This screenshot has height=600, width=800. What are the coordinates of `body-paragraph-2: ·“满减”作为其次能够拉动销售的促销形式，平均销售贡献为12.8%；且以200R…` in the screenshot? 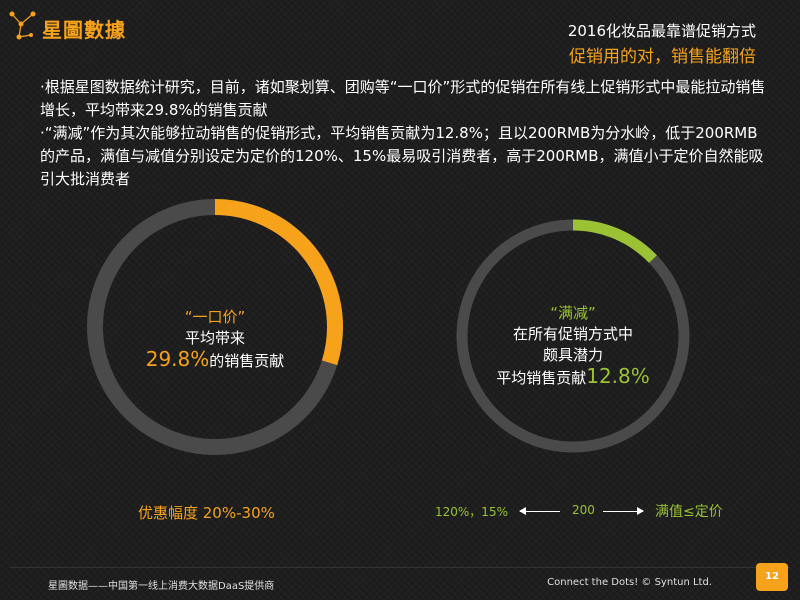 It's located at (402, 156).